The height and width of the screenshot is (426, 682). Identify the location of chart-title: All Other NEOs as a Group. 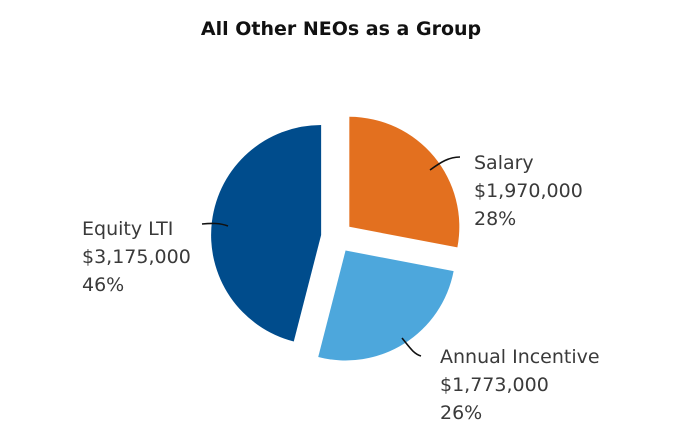
(341, 29).